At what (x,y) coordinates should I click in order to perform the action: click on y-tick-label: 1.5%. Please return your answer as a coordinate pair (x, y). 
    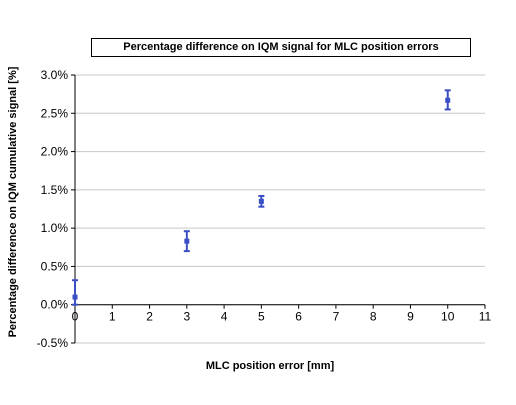
    Looking at the image, I should click on (55, 190).